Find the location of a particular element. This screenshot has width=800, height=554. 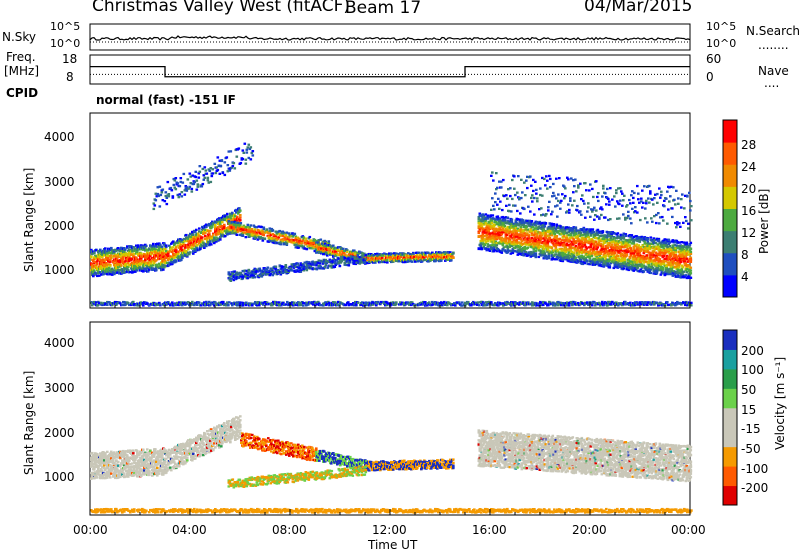

power-ytick-3000: 3000 is located at coordinates (59, 182).